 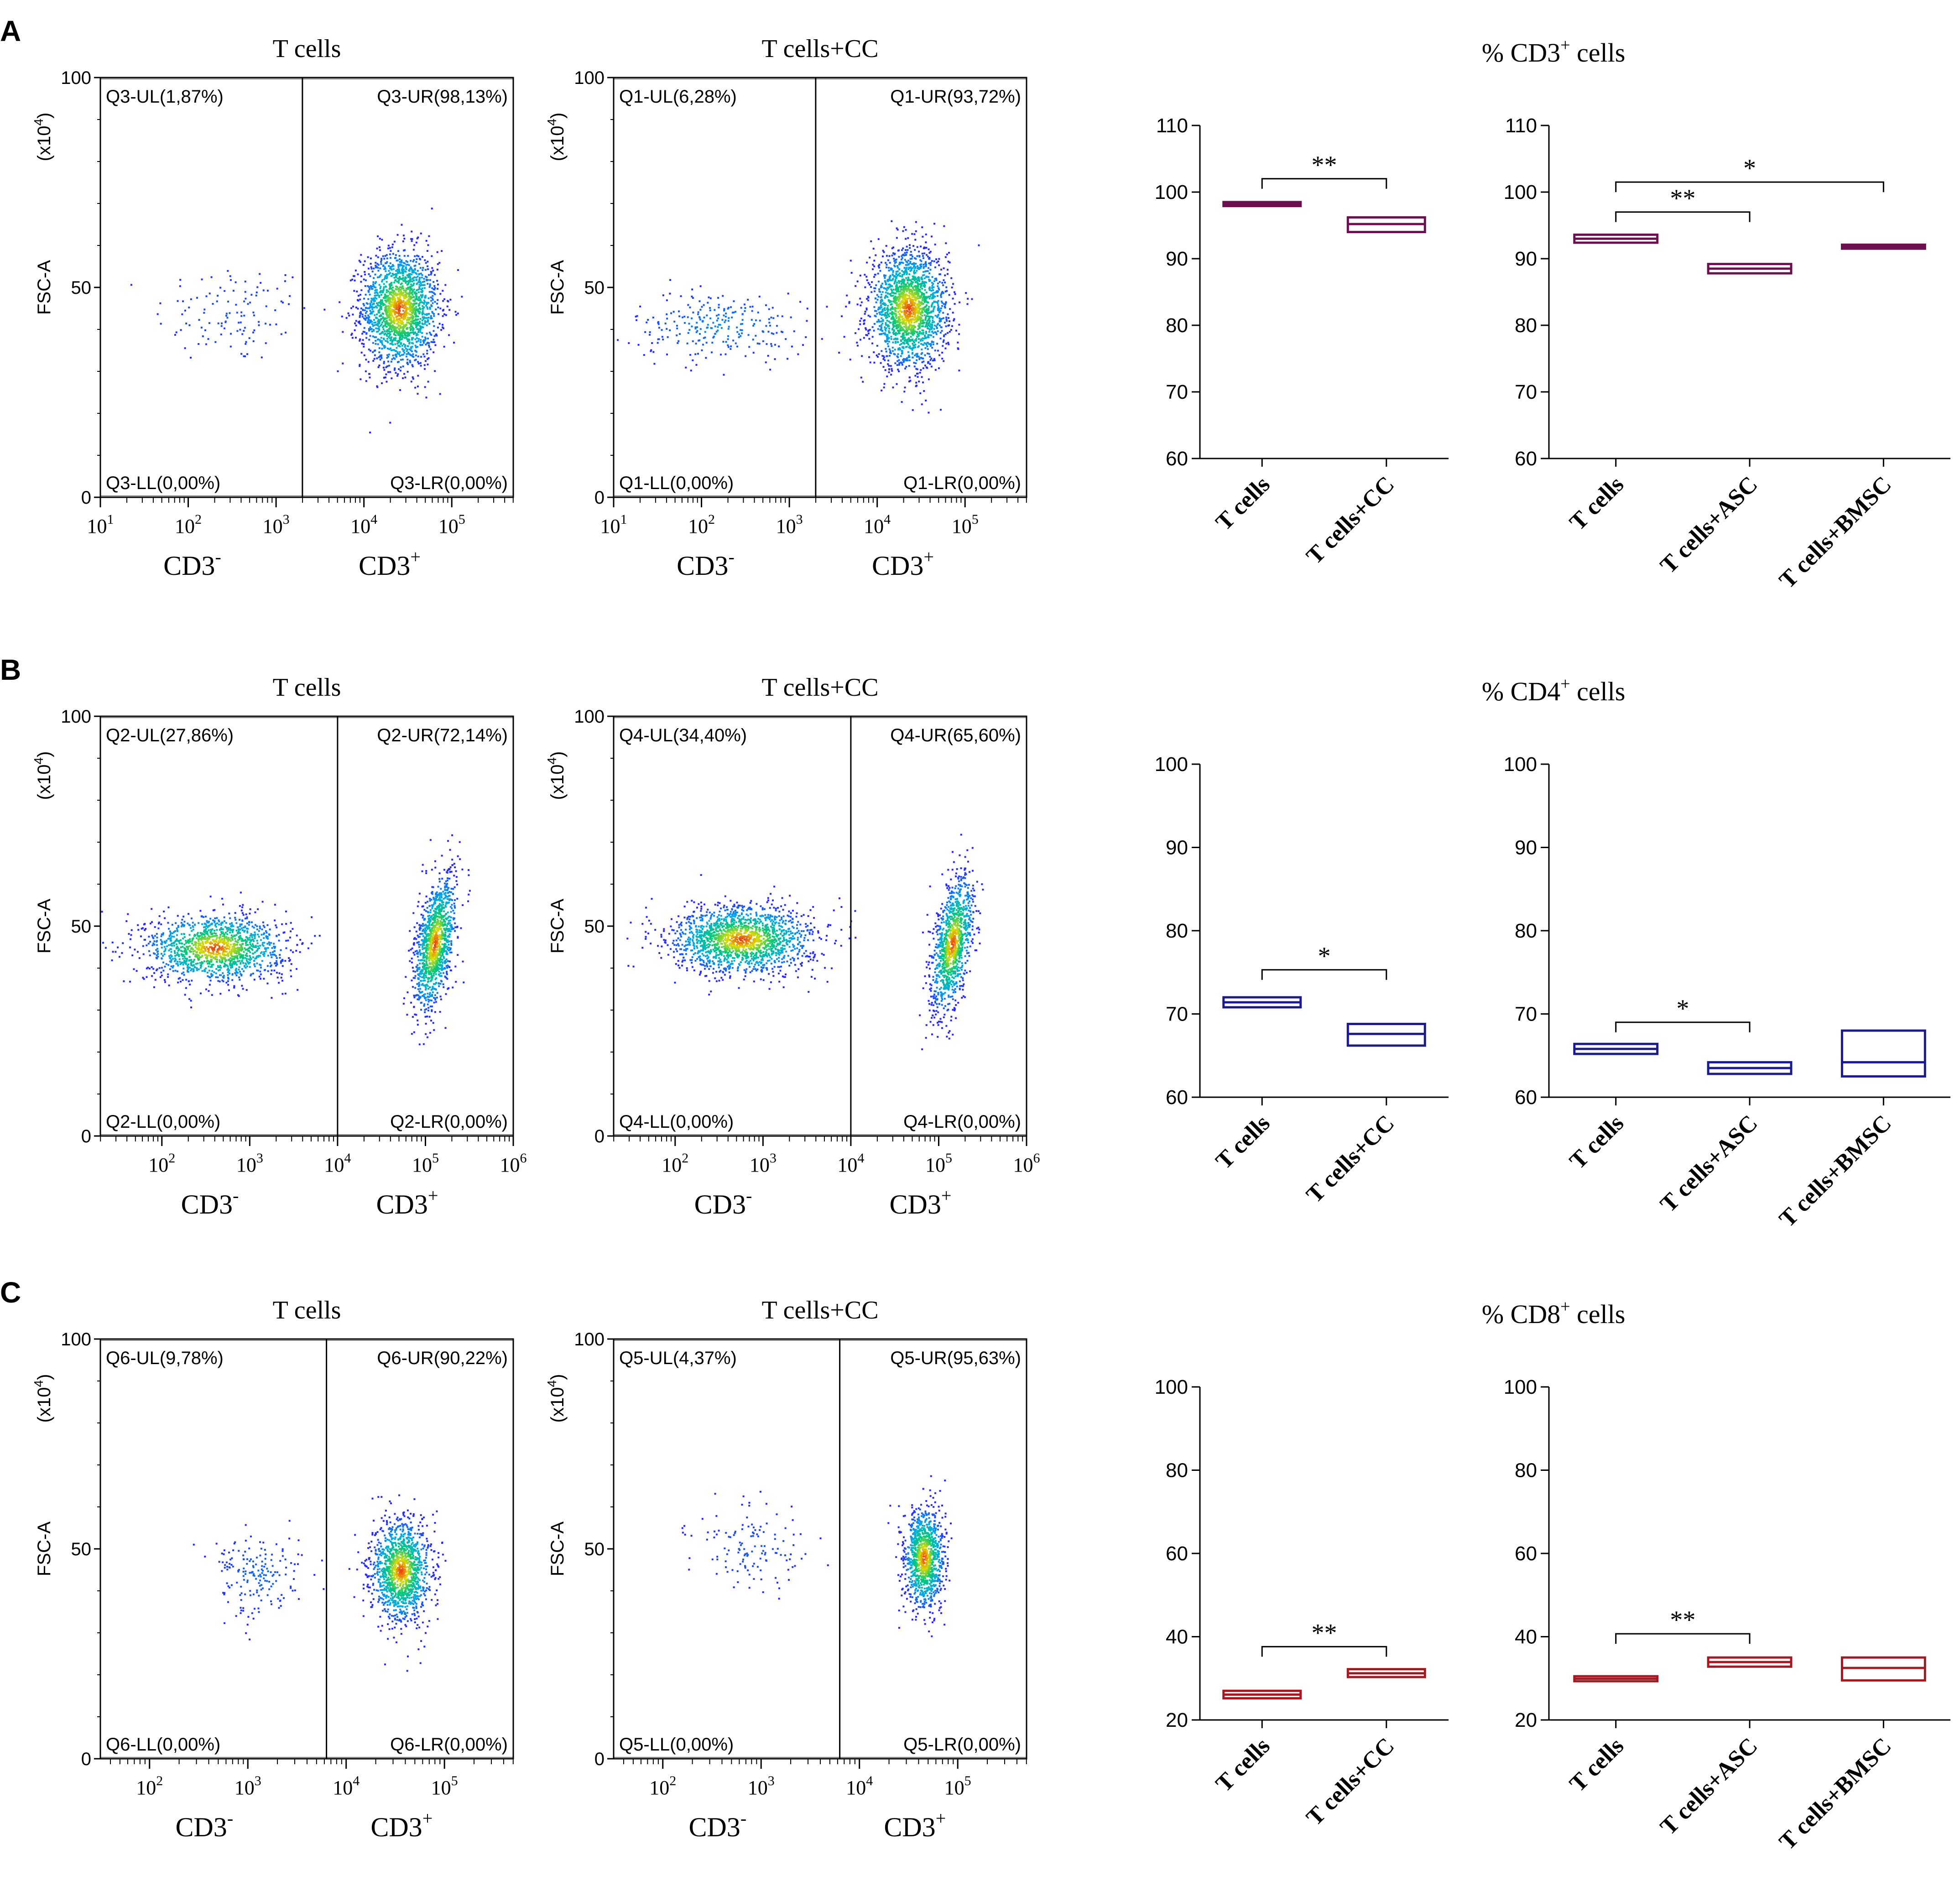 What do you see at coordinates (44, 144) in the screenshot?
I see `unit-text: (x10` at bounding box center [44, 144].